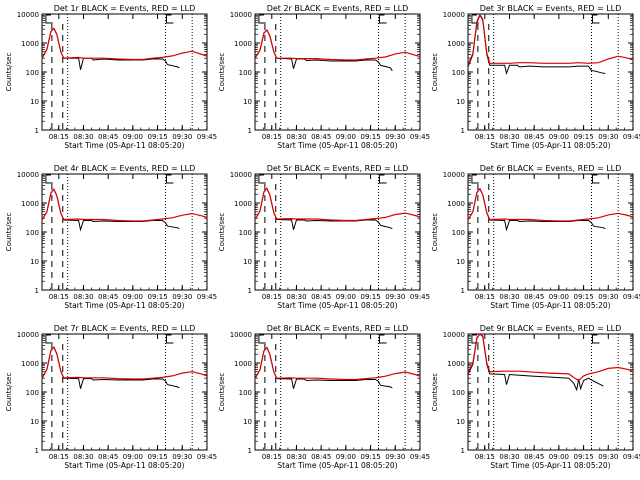 This screenshot has height=480, width=640. I want to click on chart-title: Det 7r BLACK = Events, RED = LLD, so click(125, 328).